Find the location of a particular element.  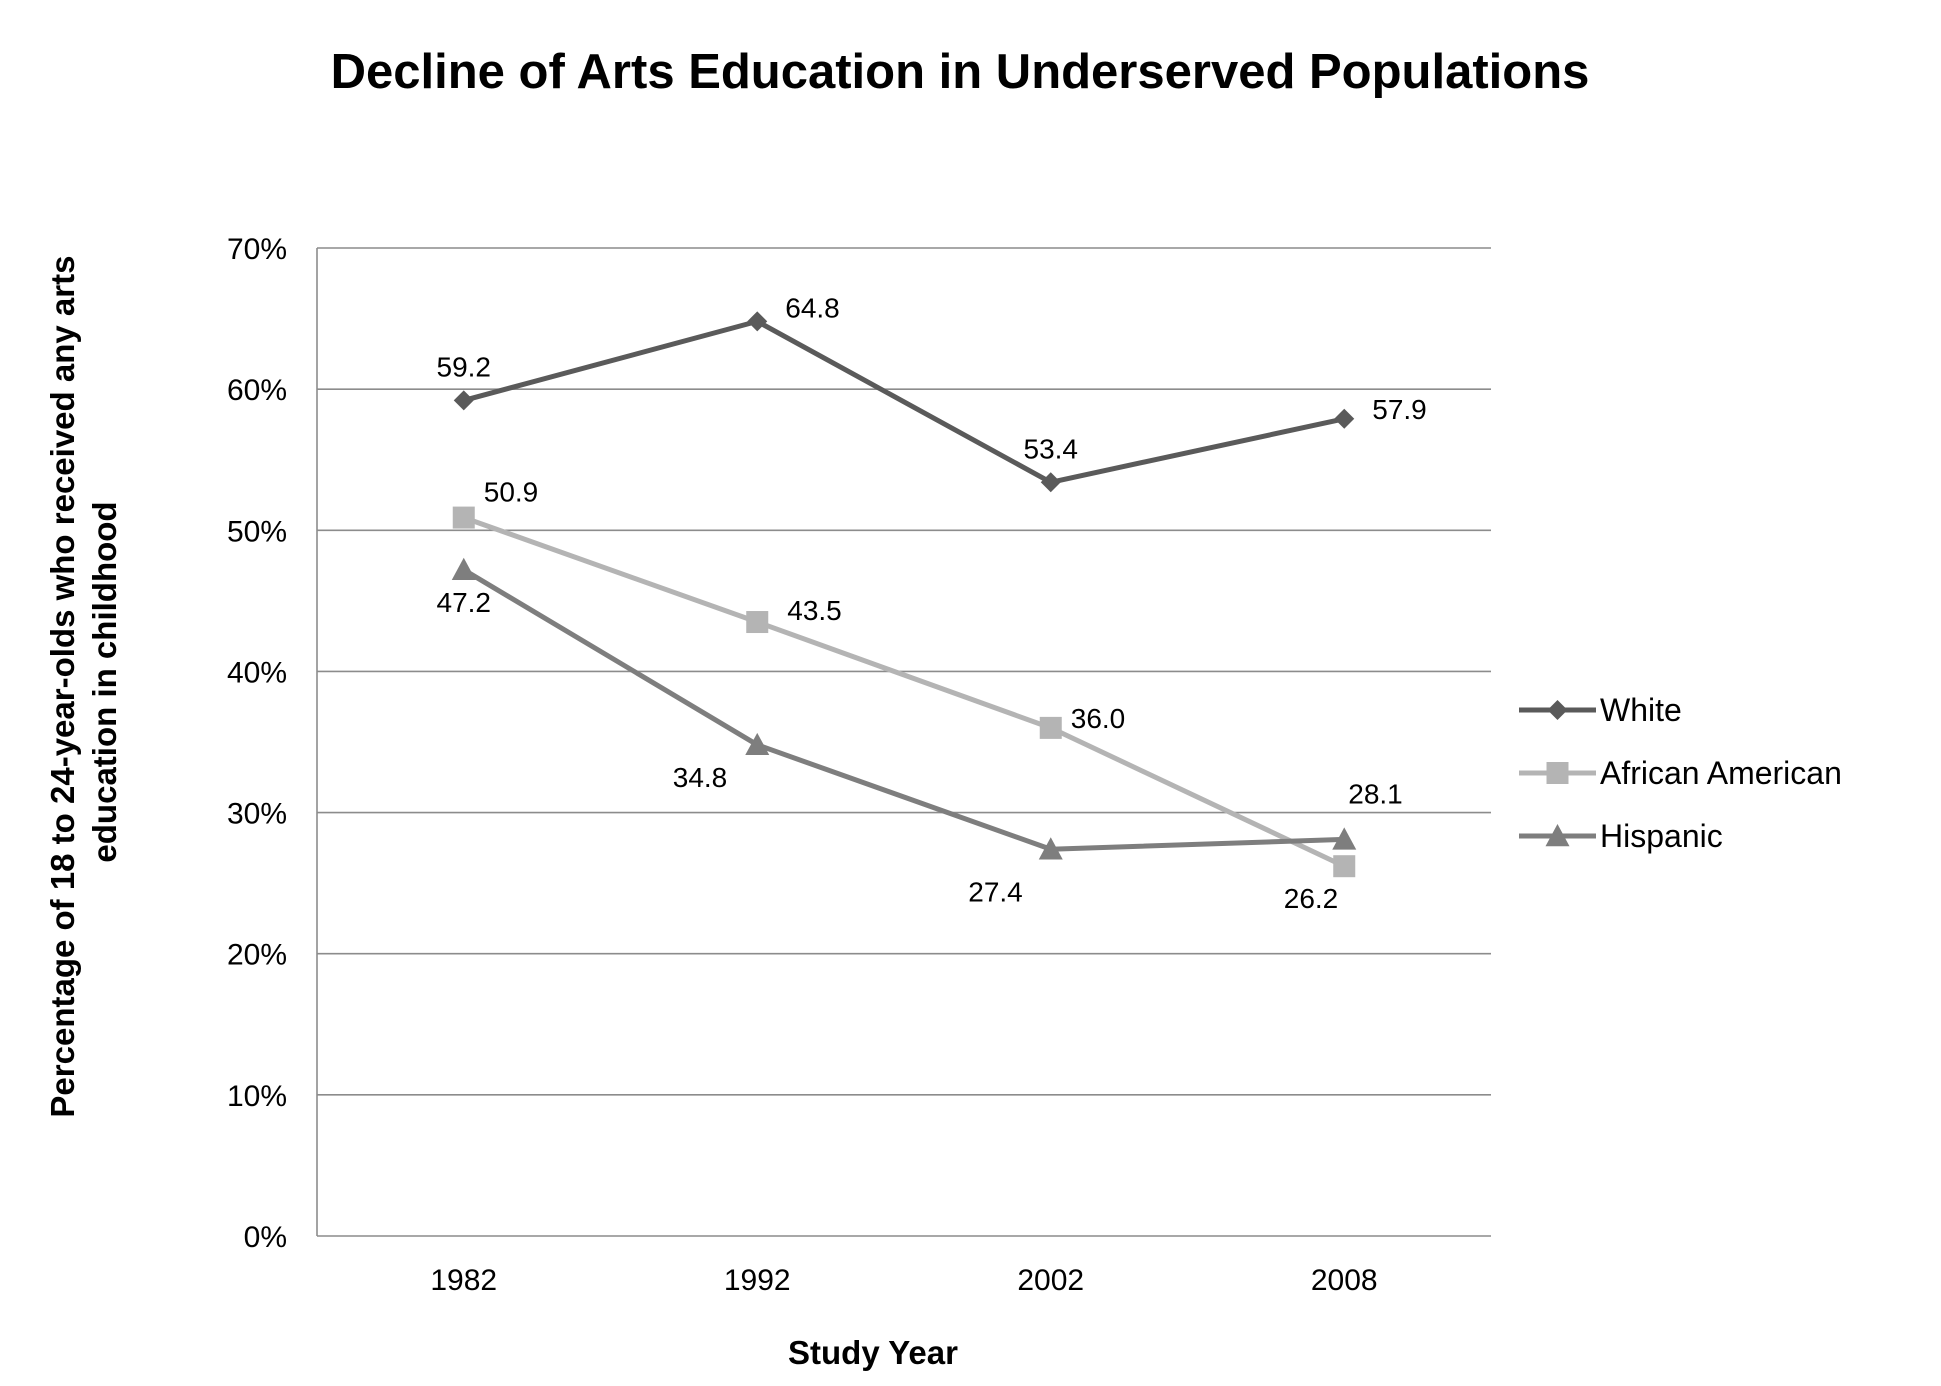

legend: White African American Hispanic is located at coordinates (1680, 773).